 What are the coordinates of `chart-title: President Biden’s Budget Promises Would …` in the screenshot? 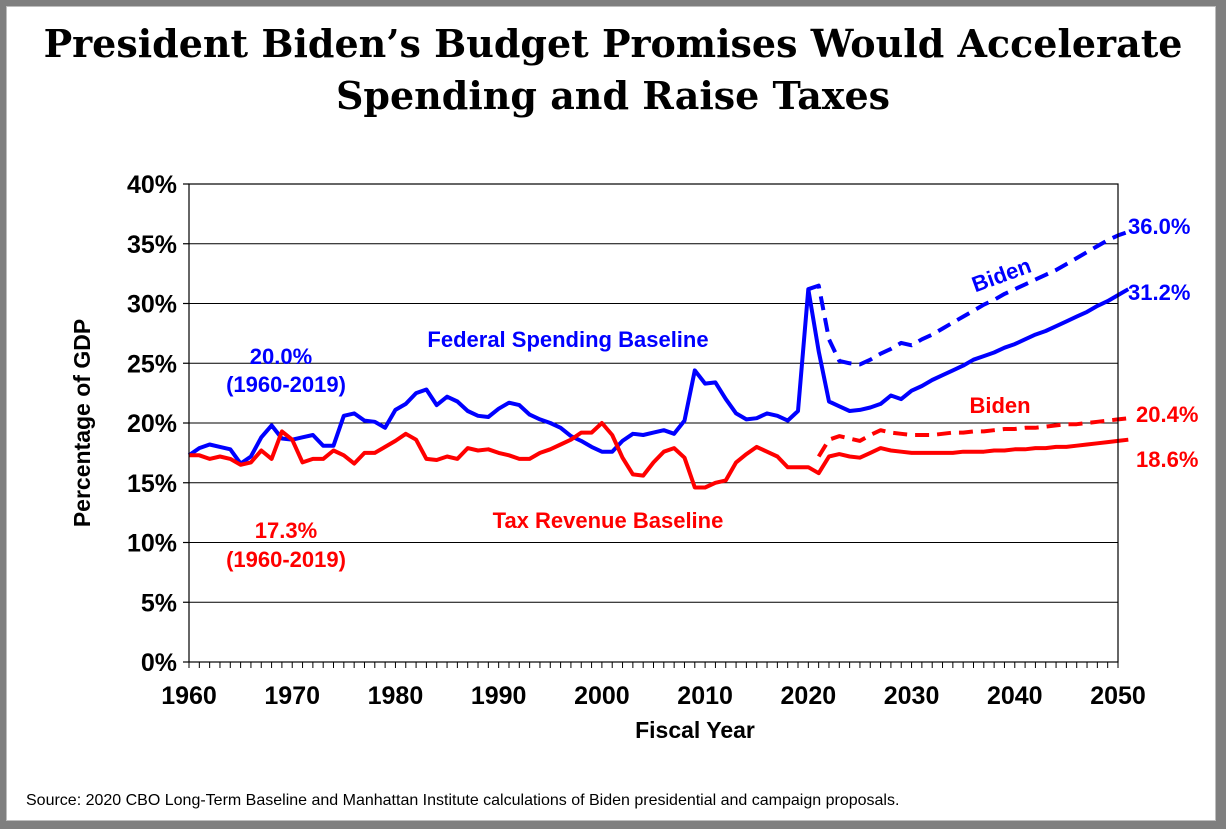 It's located at (613, 70).